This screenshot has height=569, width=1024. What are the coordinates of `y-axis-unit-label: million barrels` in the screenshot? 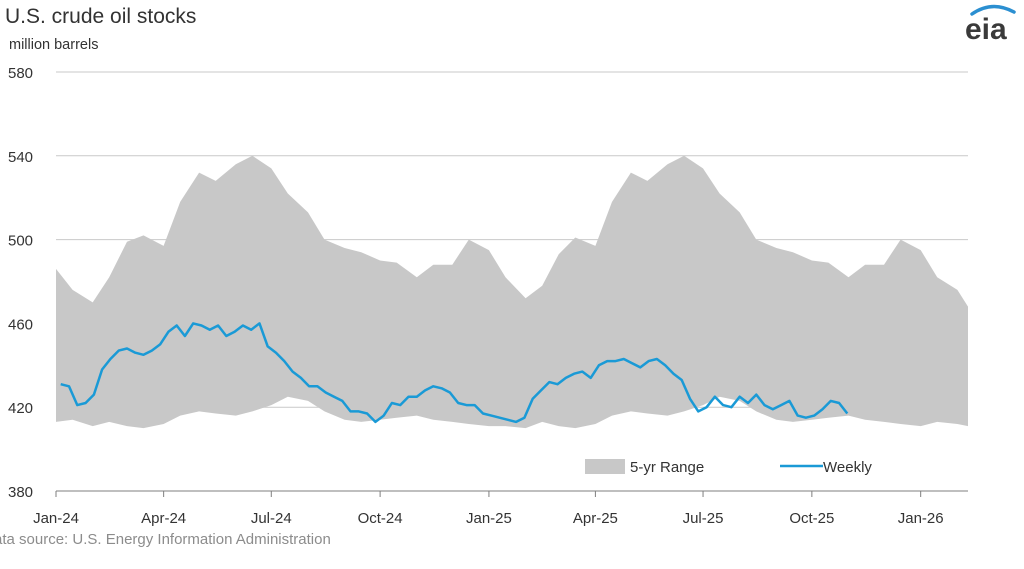 It's located at (54, 45).